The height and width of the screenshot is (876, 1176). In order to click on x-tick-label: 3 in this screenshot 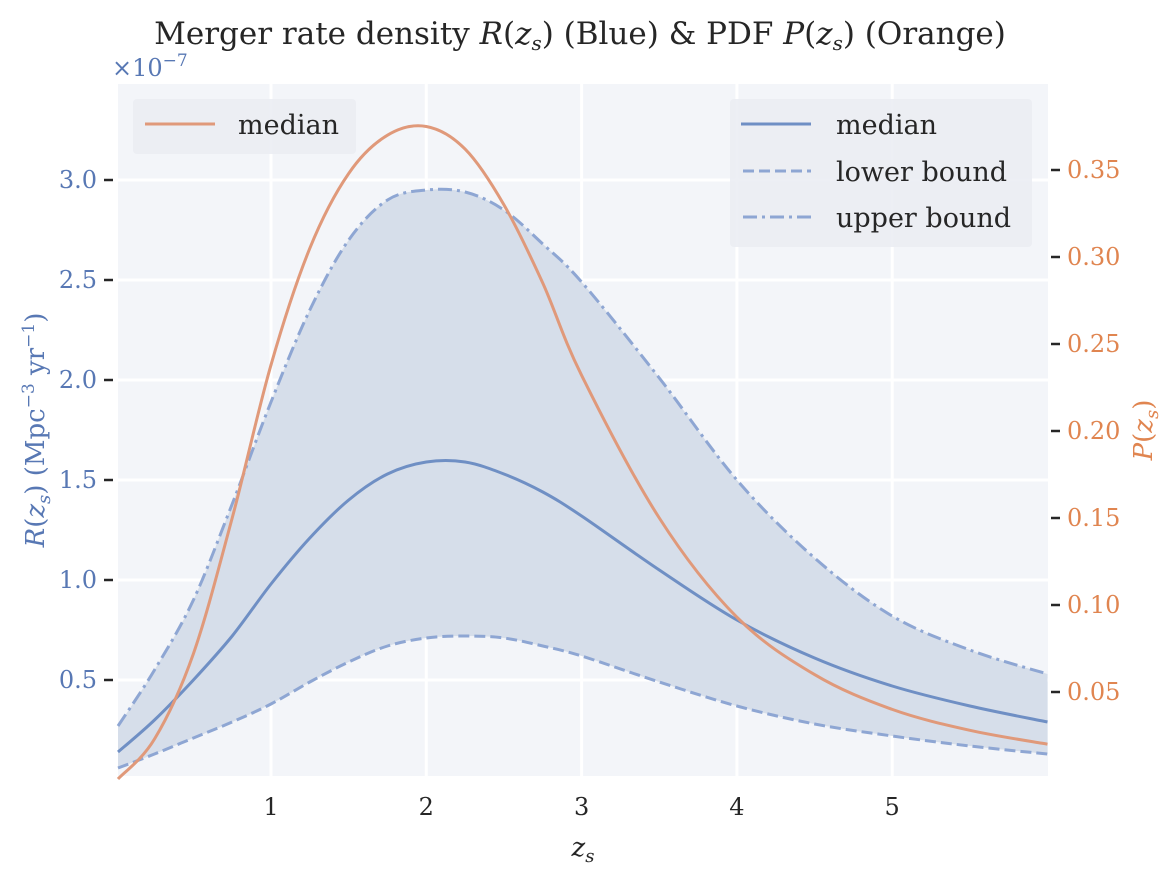, I will do `click(581, 807)`.